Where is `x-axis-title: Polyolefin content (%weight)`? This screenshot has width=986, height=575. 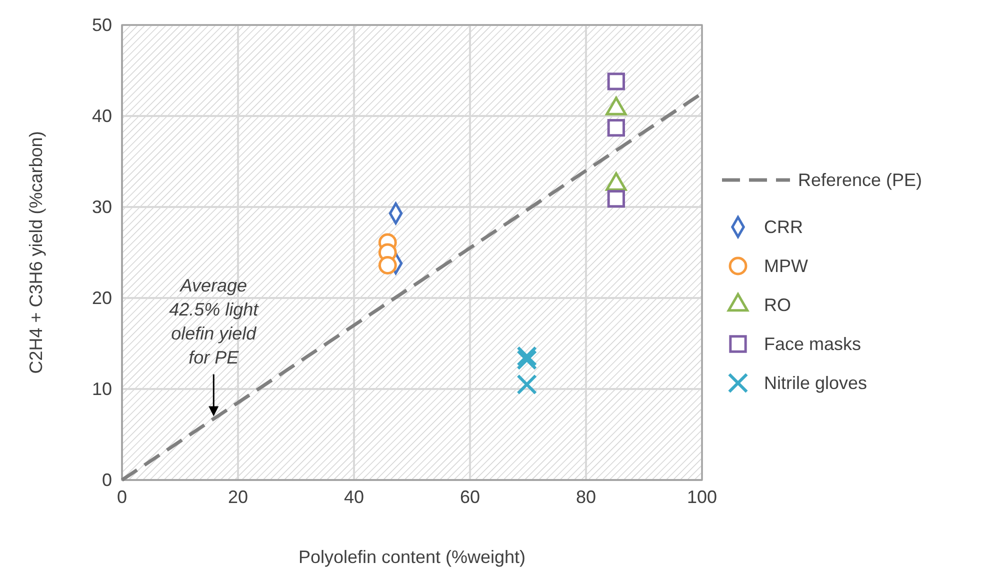
x-axis-title: Polyolefin content (%weight) is located at coordinates (412, 557).